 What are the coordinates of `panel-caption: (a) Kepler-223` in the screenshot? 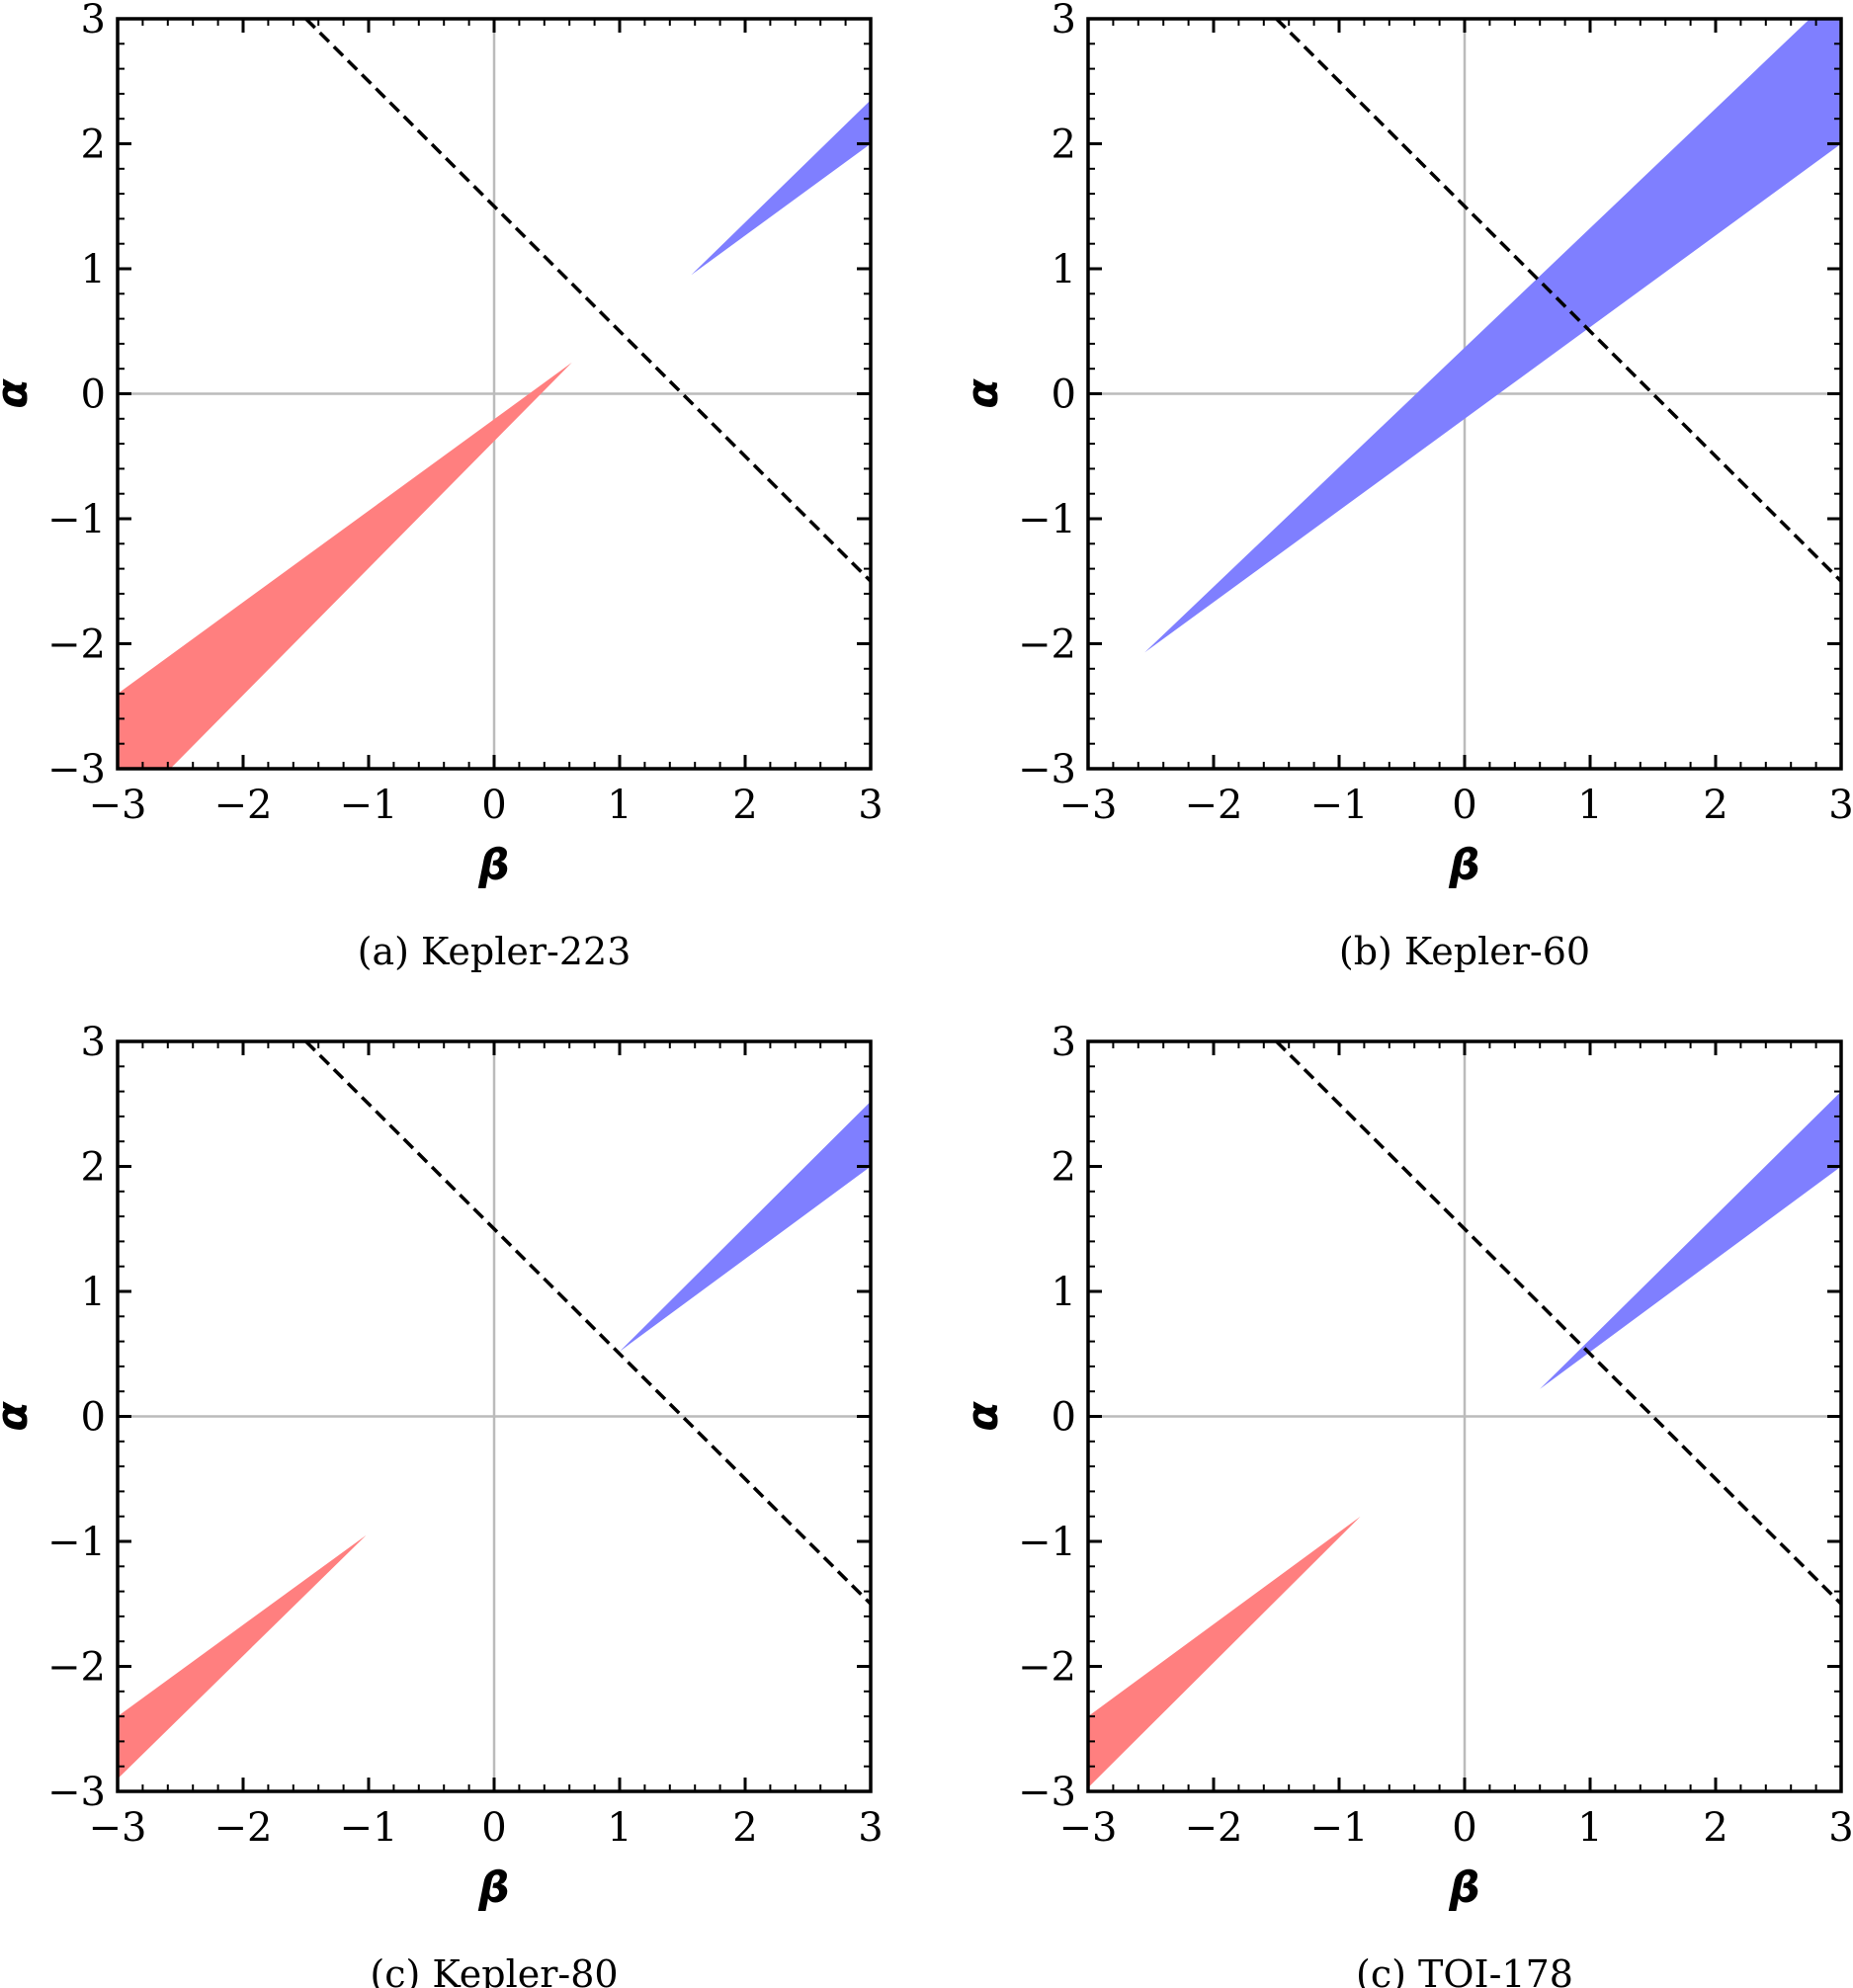 It's located at (495, 951).